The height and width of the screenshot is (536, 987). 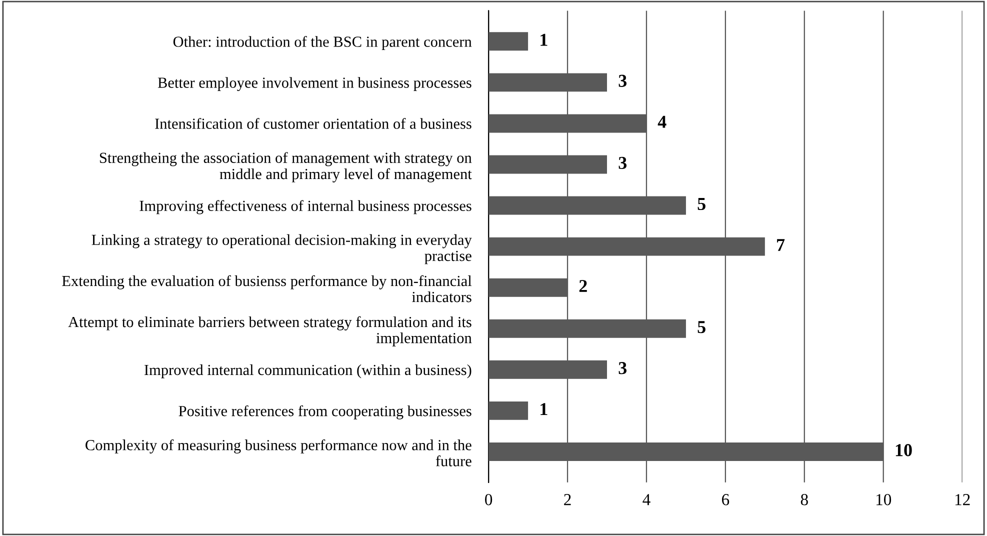 What do you see at coordinates (962, 500) in the screenshot?
I see `x-tick-label: 12` at bounding box center [962, 500].